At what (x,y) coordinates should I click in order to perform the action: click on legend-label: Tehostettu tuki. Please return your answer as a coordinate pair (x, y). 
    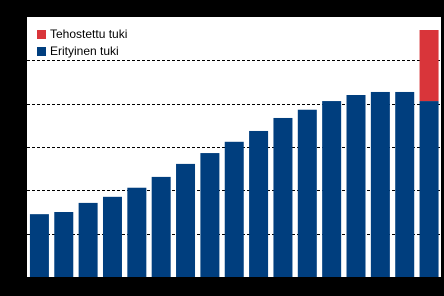
    Looking at the image, I should click on (88, 34).